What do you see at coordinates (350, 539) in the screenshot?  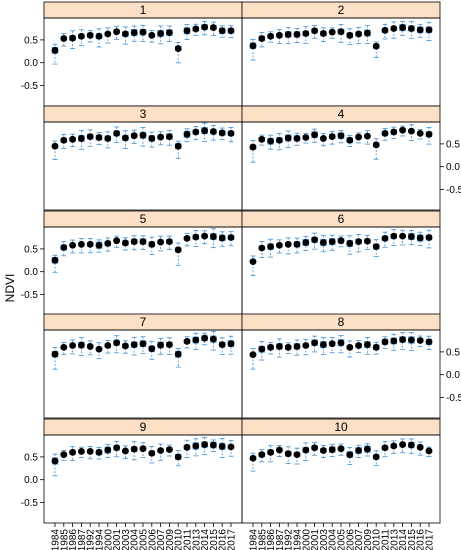 I see `x-tick-label: 2006` at bounding box center [350, 539].